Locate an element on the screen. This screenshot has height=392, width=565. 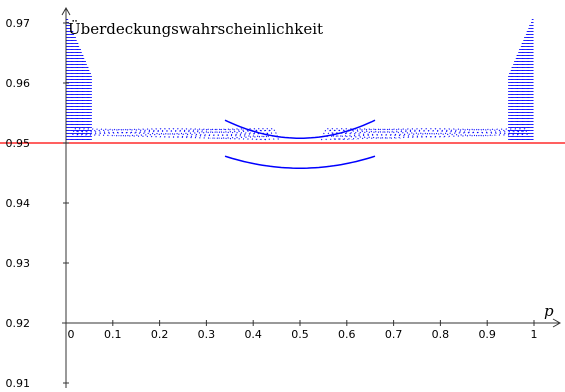
y-tick-label: 0.93 is located at coordinates (18, 263).